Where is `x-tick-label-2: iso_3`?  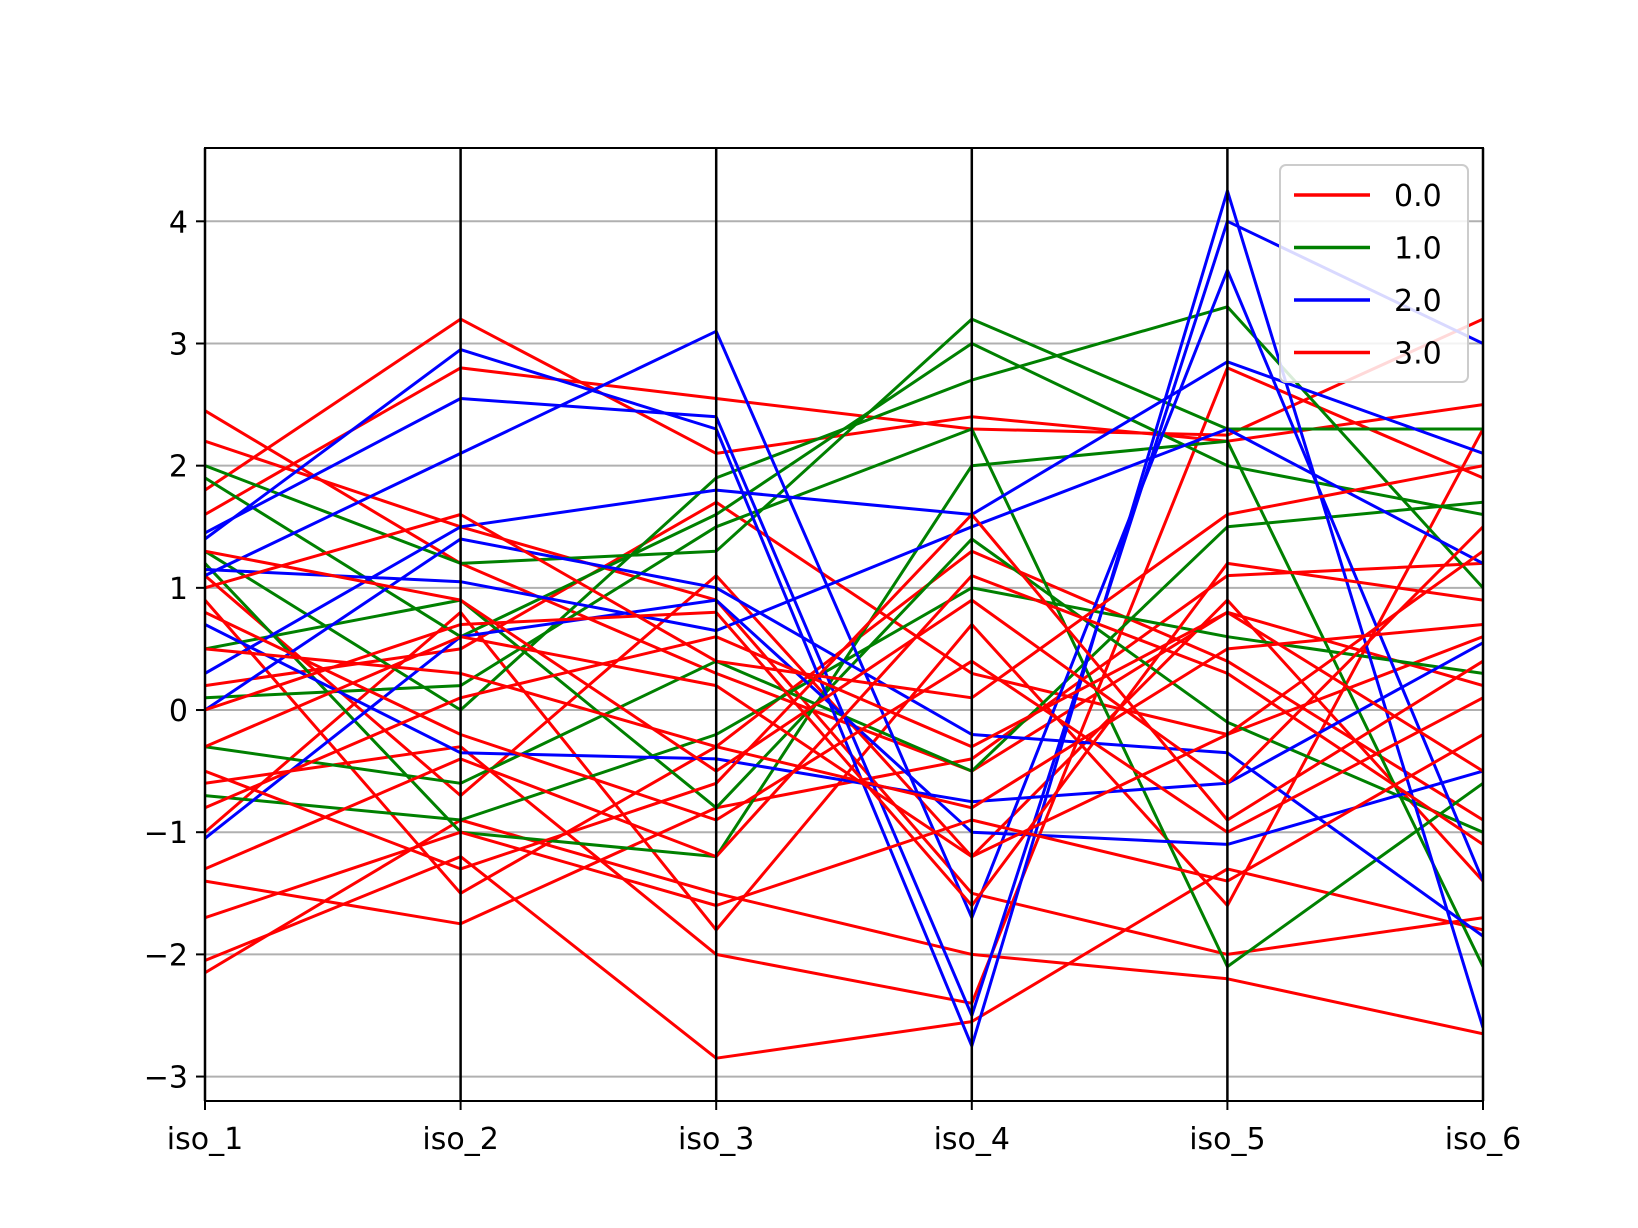 x-tick-label-2: iso_3 is located at coordinates (716, 1139).